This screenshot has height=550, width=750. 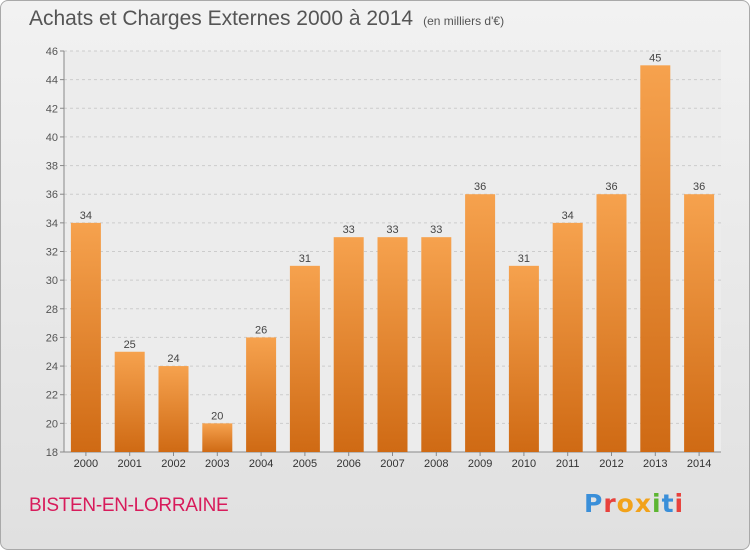 I want to click on y-tick-label: 44, so click(x=52, y=81).